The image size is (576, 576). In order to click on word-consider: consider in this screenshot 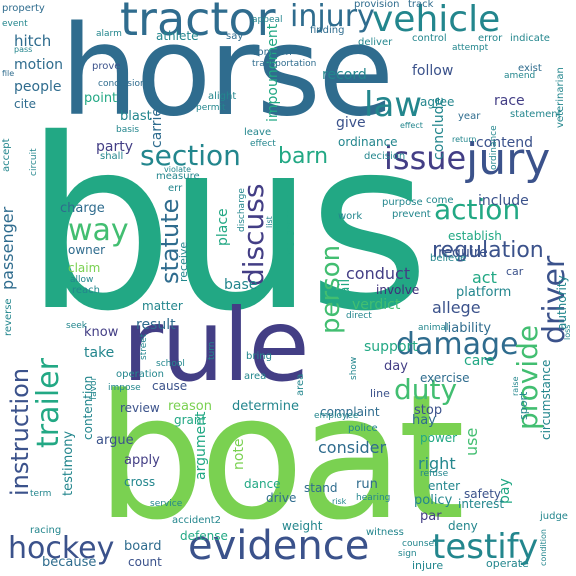, I will do `click(352, 447)`.